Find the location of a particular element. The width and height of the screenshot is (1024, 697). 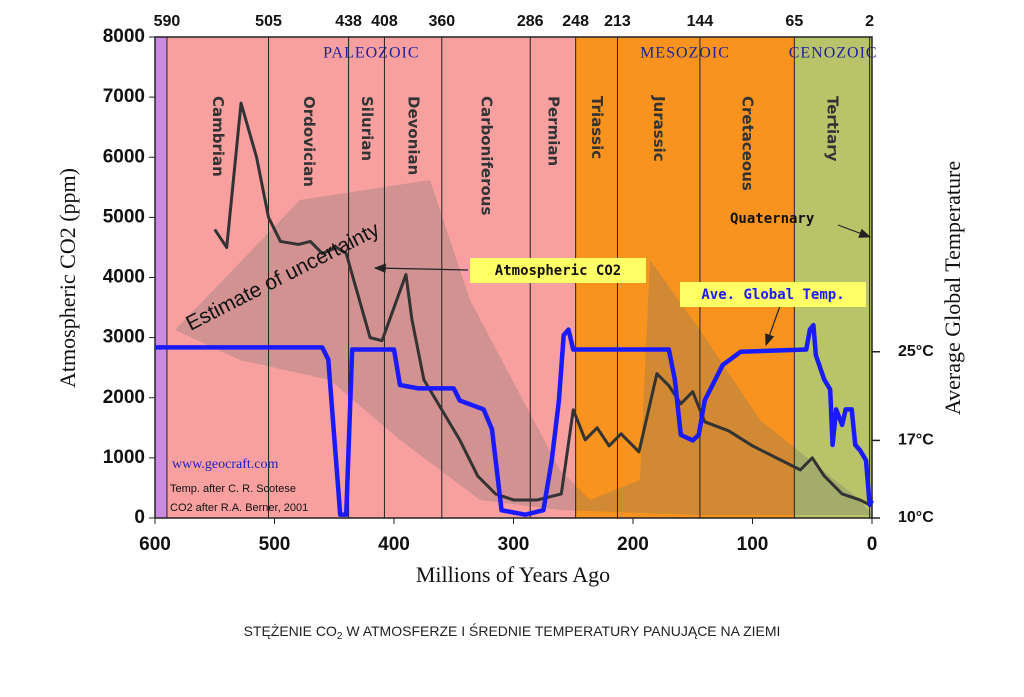

top-tick-label: 286 is located at coordinates (530, 21).